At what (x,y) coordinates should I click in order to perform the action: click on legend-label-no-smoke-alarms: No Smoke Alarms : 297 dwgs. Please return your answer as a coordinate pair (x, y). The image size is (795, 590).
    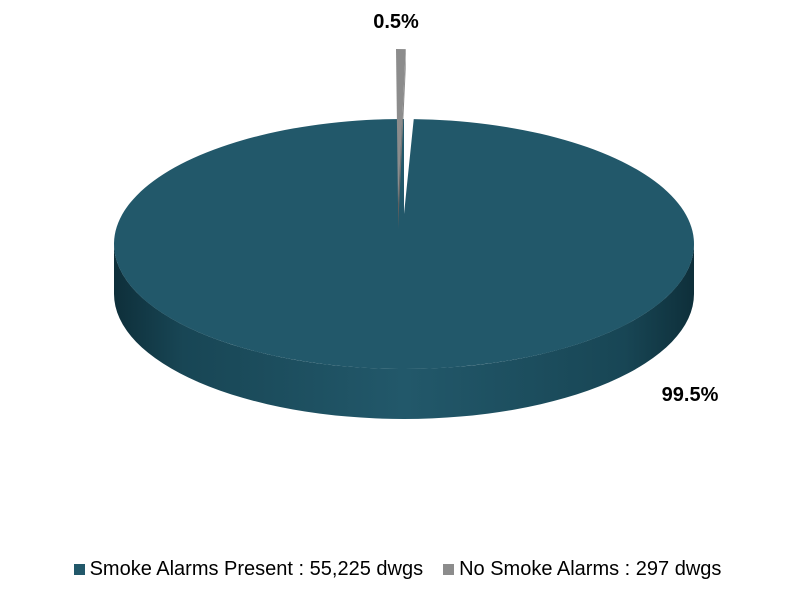
    Looking at the image, I should click on (590, 568).